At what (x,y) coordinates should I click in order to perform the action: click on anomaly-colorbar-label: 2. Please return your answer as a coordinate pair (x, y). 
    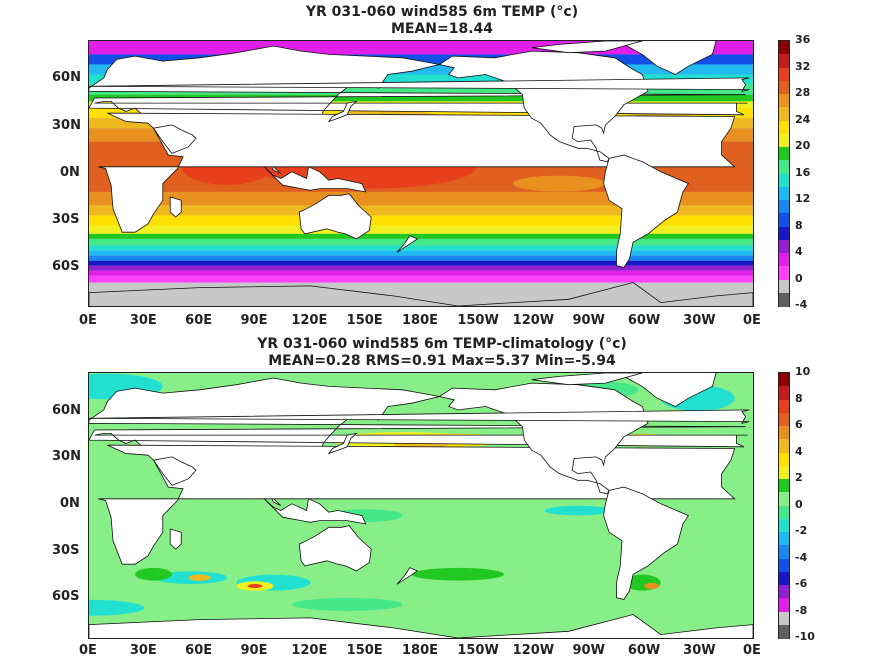
    Looking at the image, I should click on (799, 477).